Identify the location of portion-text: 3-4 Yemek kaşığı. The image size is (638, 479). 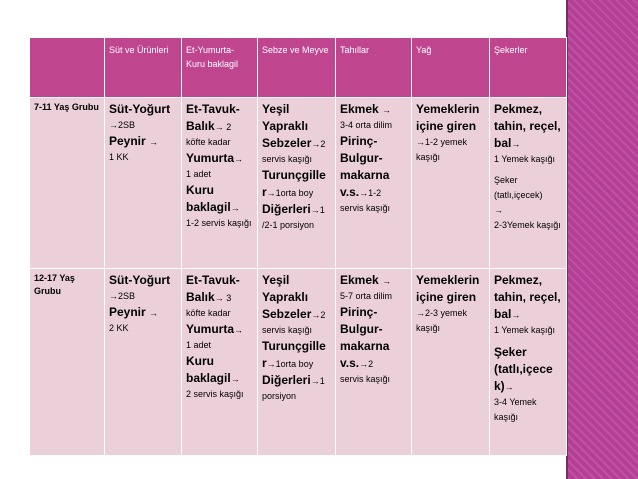
(515, 409).